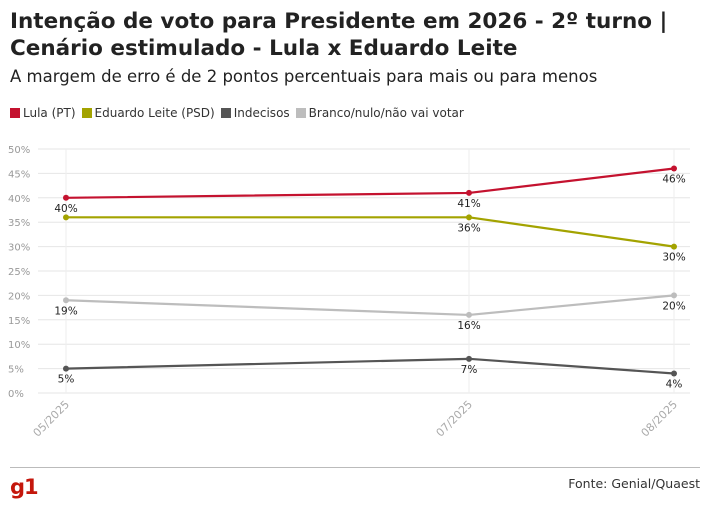  I want to click on footer-divider, so click(355, 467).